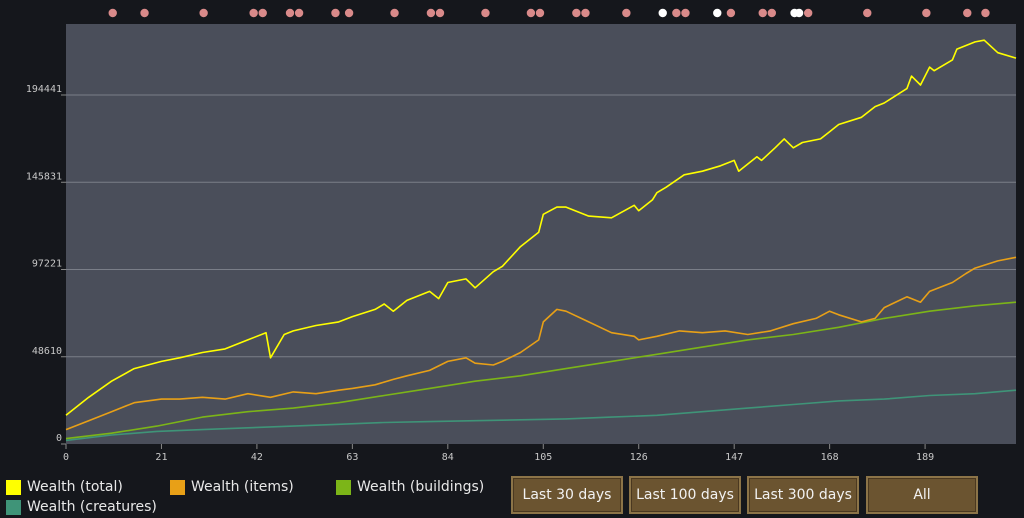  I want to click on legend-item-items: Wealth (items), so click(232, 487).